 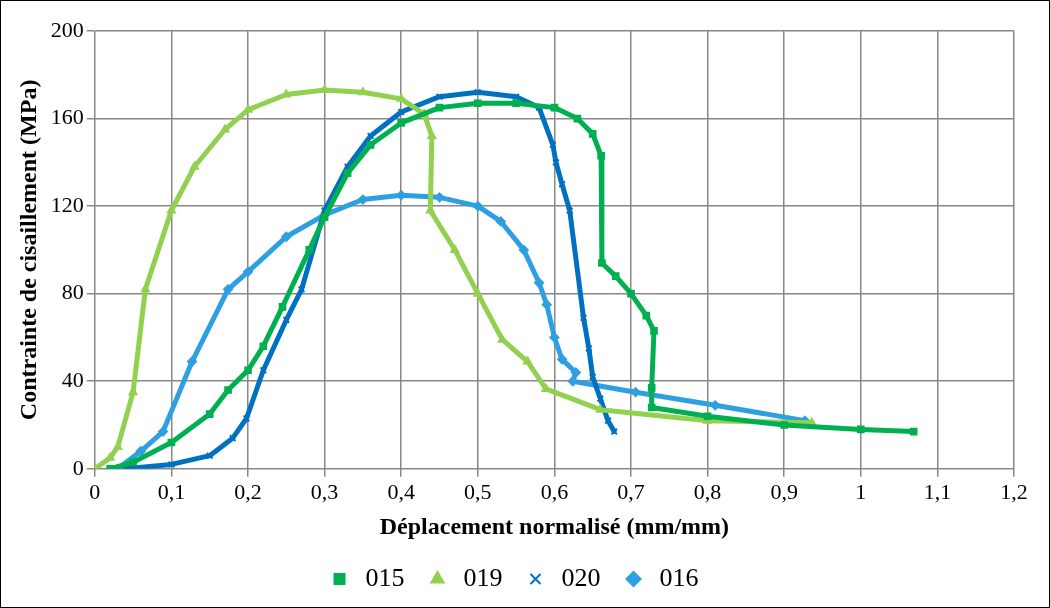 What do you see at coordinates (554, 491) in the screenshot?
I see `x-tick-label: 0,6` at bounding box center [554, 491].